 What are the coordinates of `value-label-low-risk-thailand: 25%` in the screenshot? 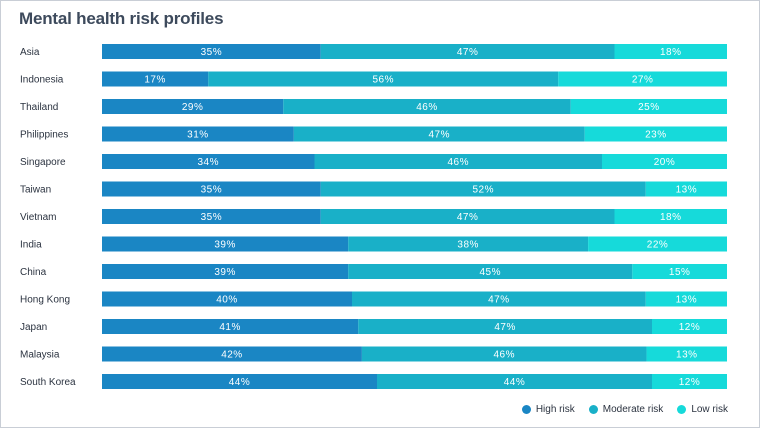 It's located at (649, 107).